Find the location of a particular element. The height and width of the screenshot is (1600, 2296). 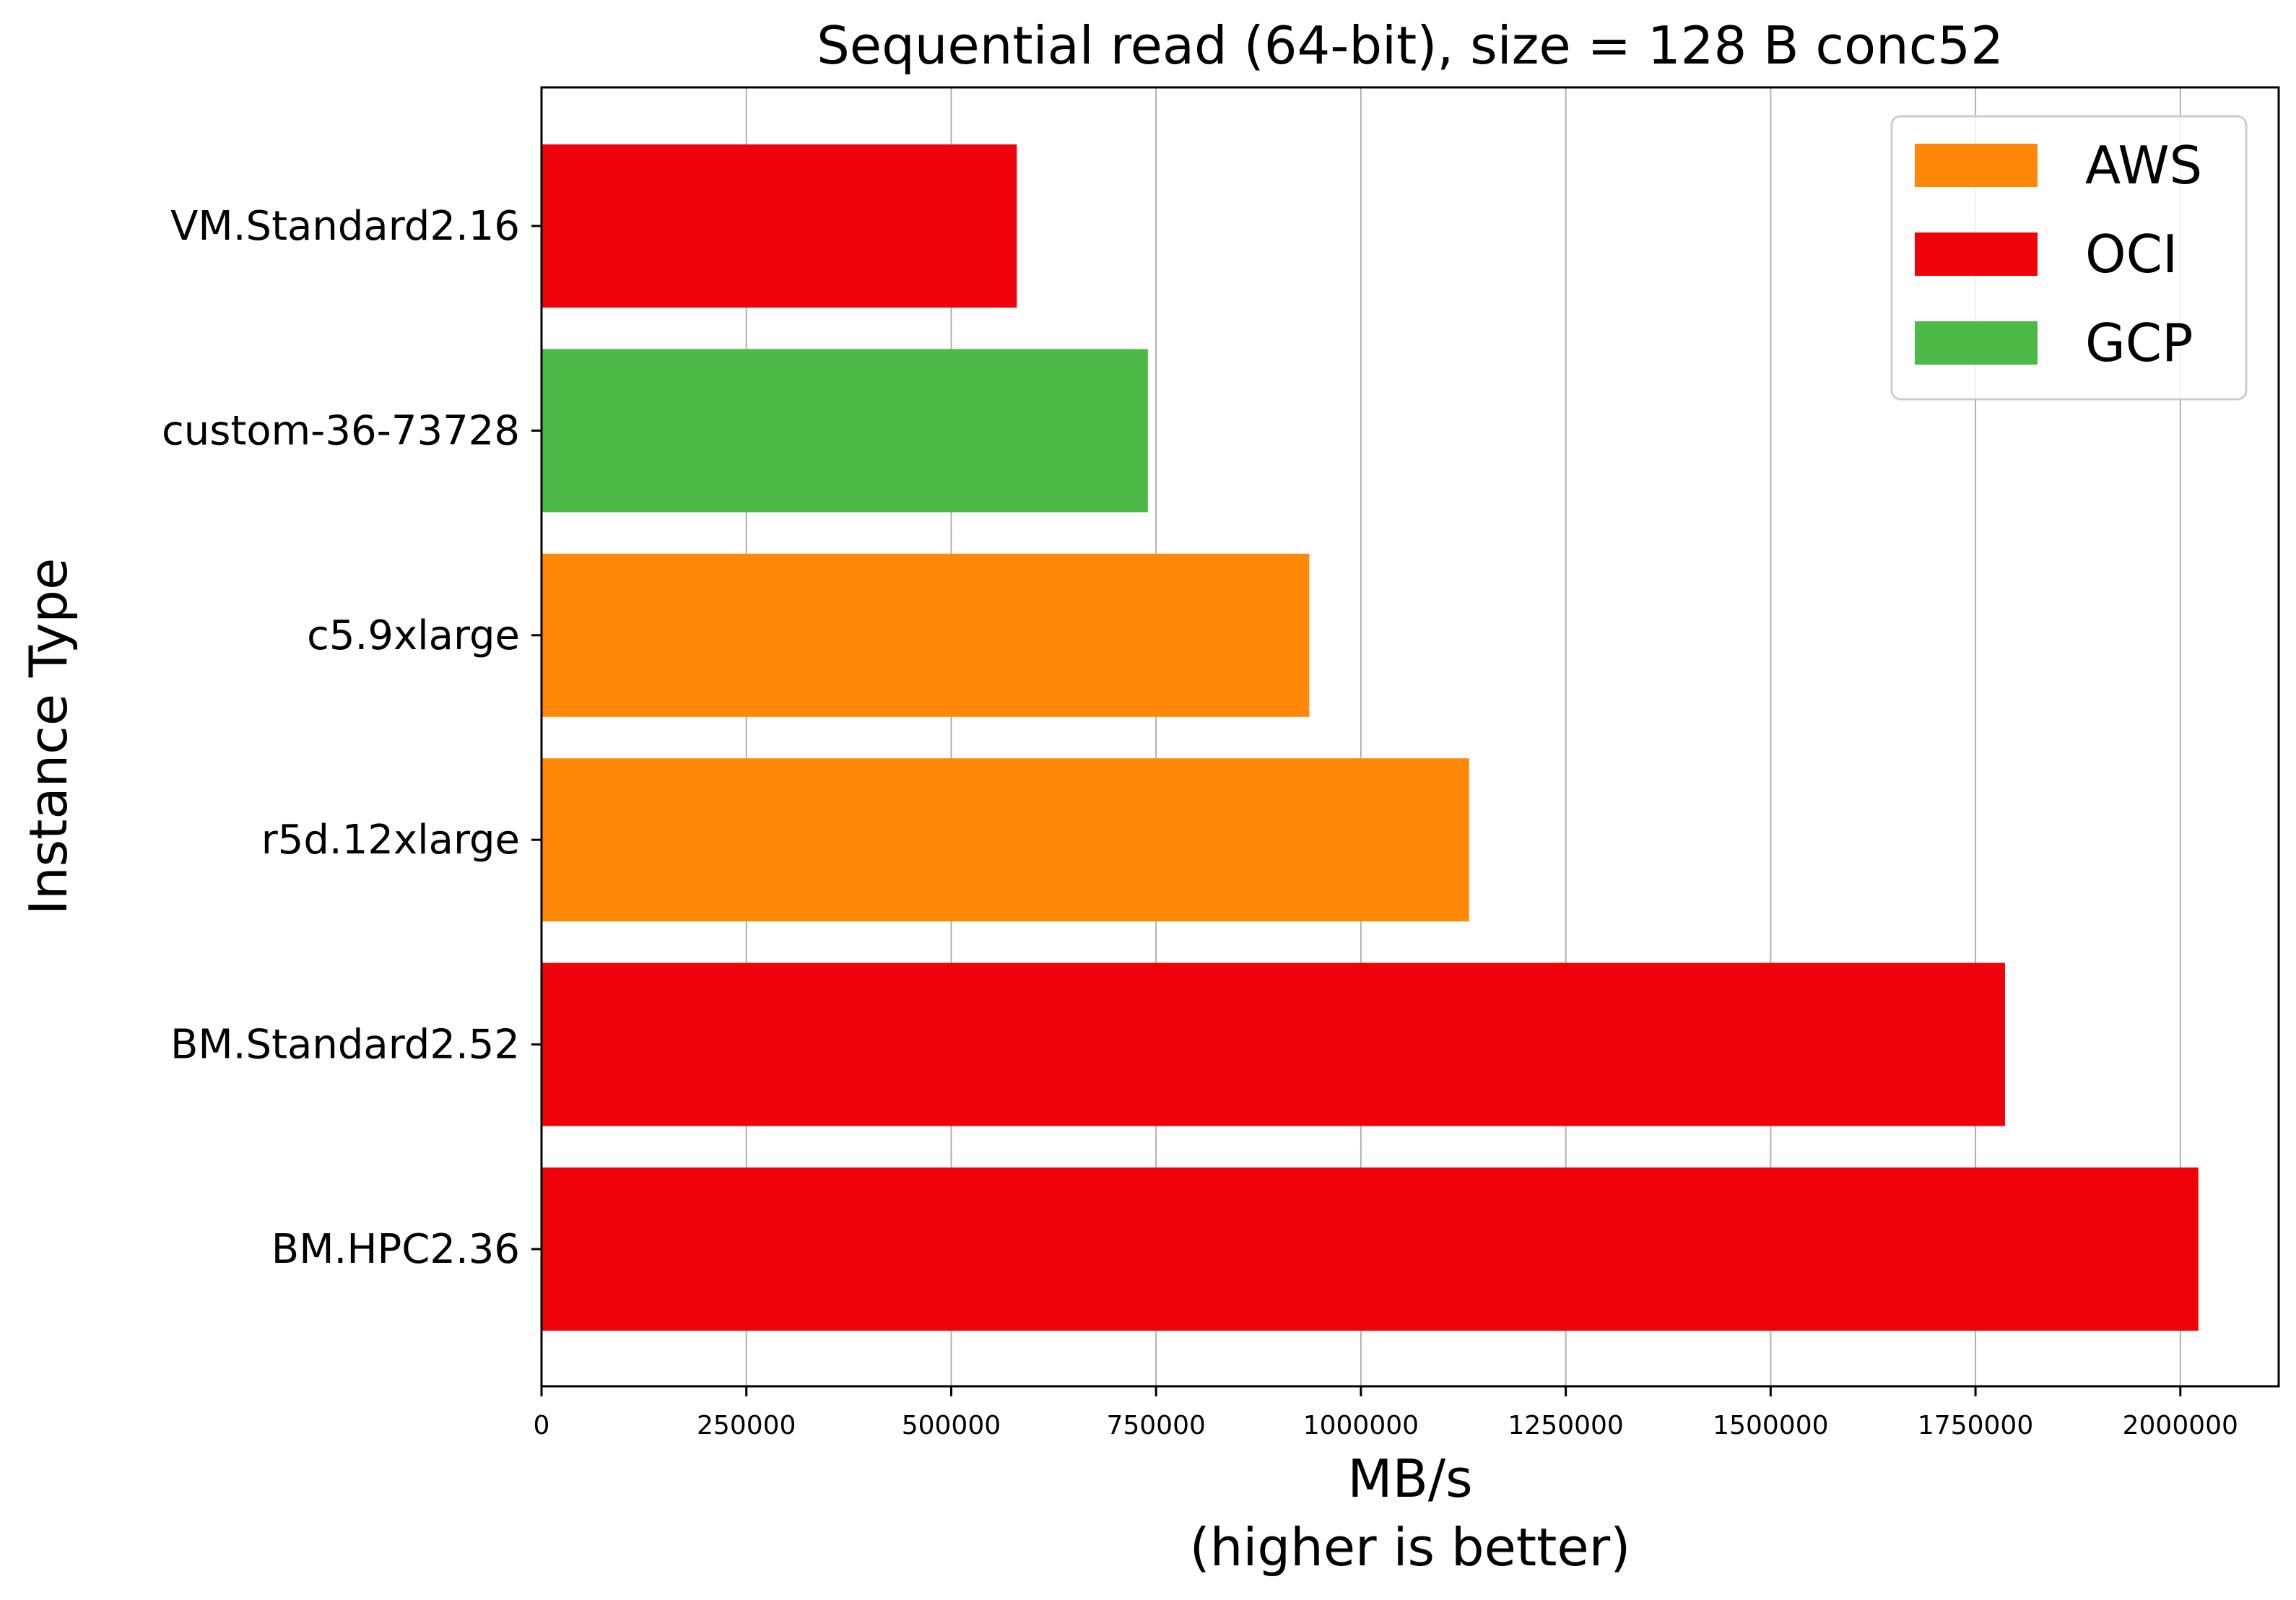

x-tick-label: 1250000 is located at coordinates (1565, 1426).